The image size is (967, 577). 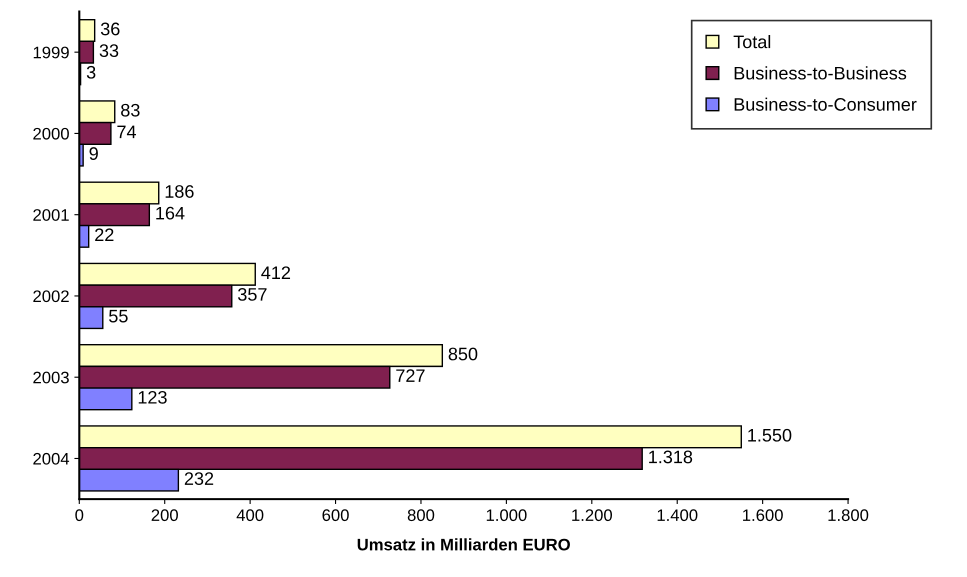 What do you see at coordinates (275, 272) in the screenshot?
I see `data-label: 412` at bounding box center [275, 272].